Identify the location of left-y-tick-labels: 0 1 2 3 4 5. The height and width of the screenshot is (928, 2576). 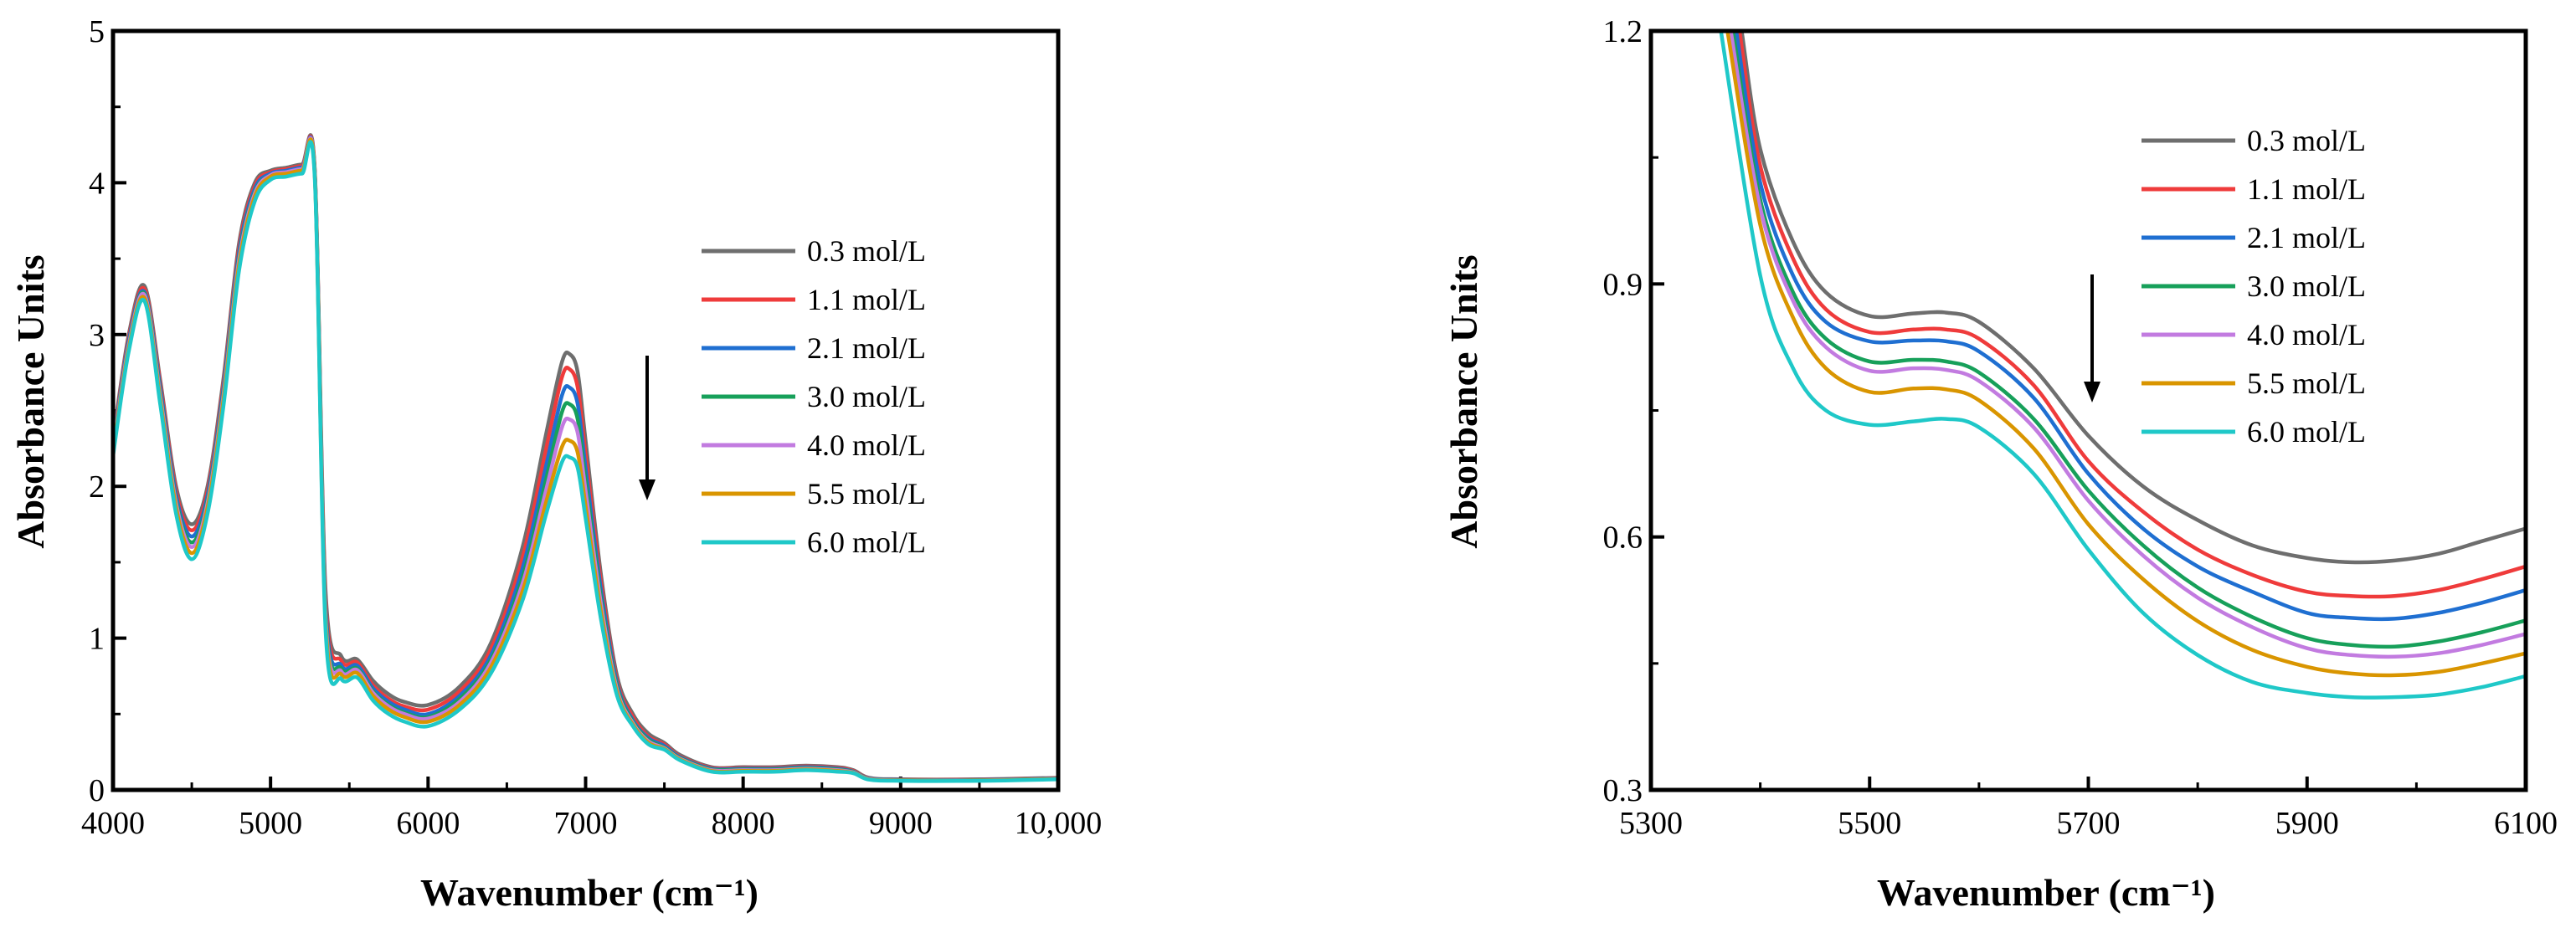
(97, 411).